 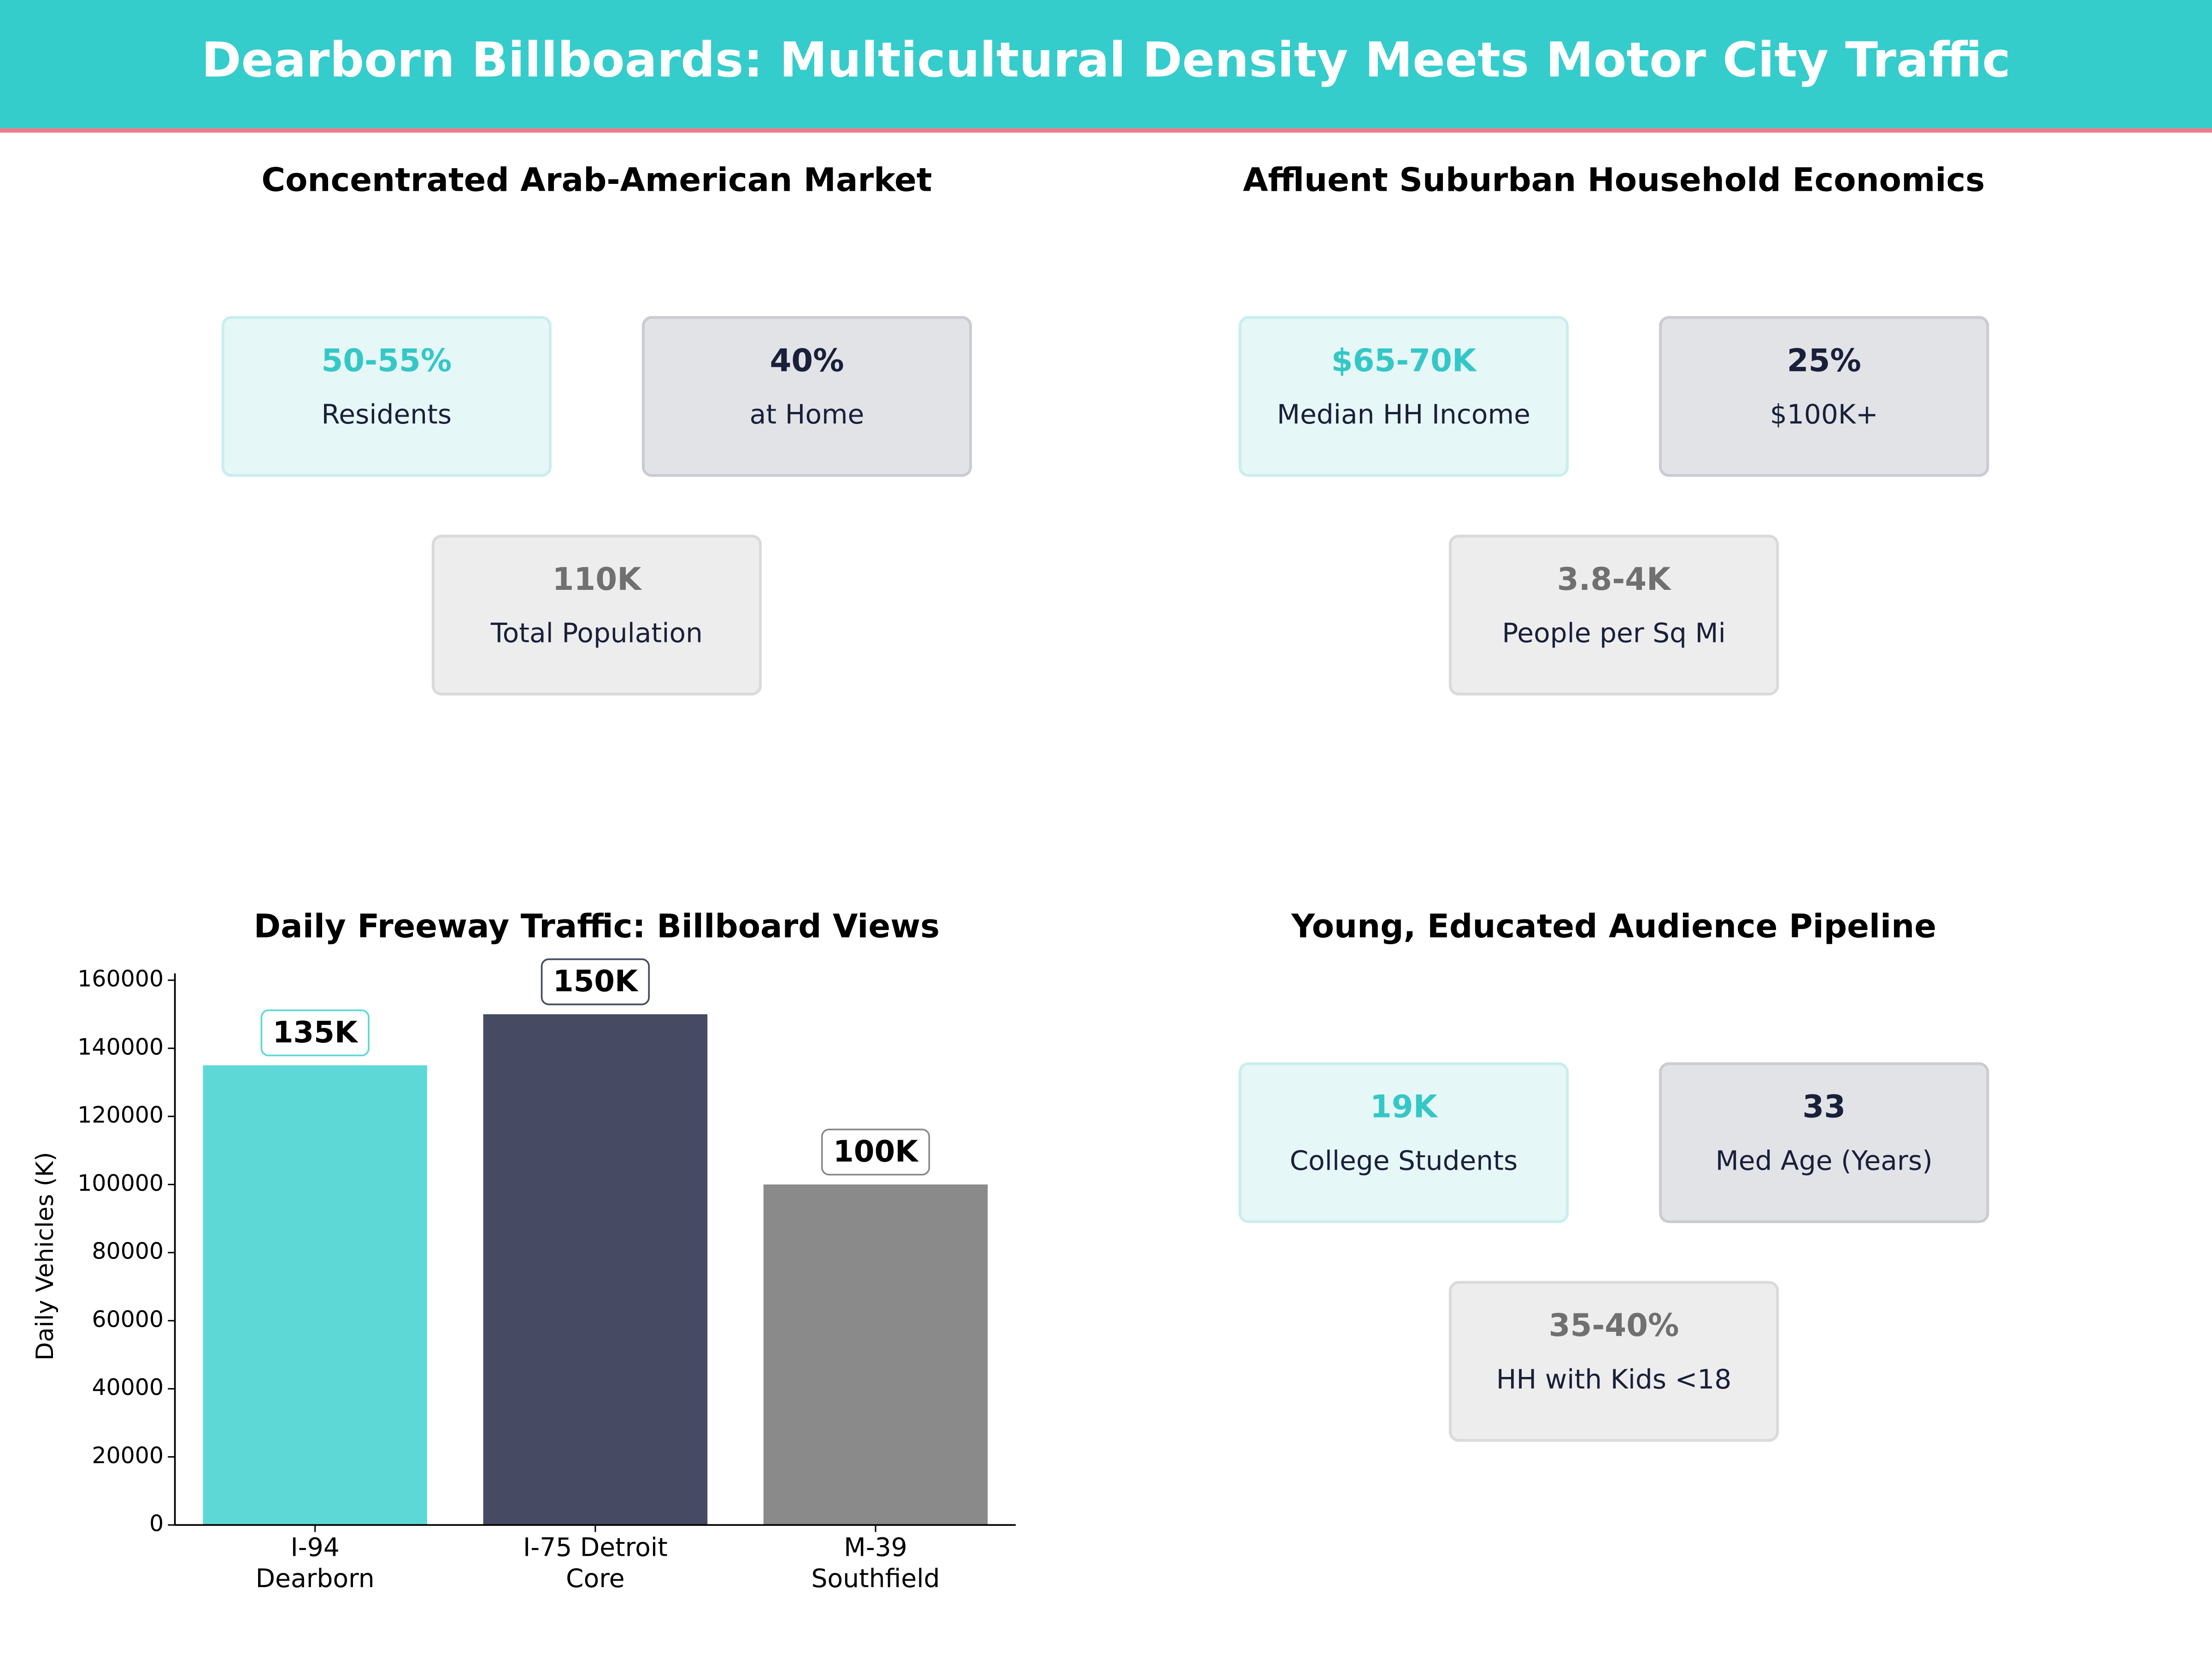 What do you see at coordinates (807, 360) in the screenshot?
I see `card-value: 40%` at bounding box center [807, 360].